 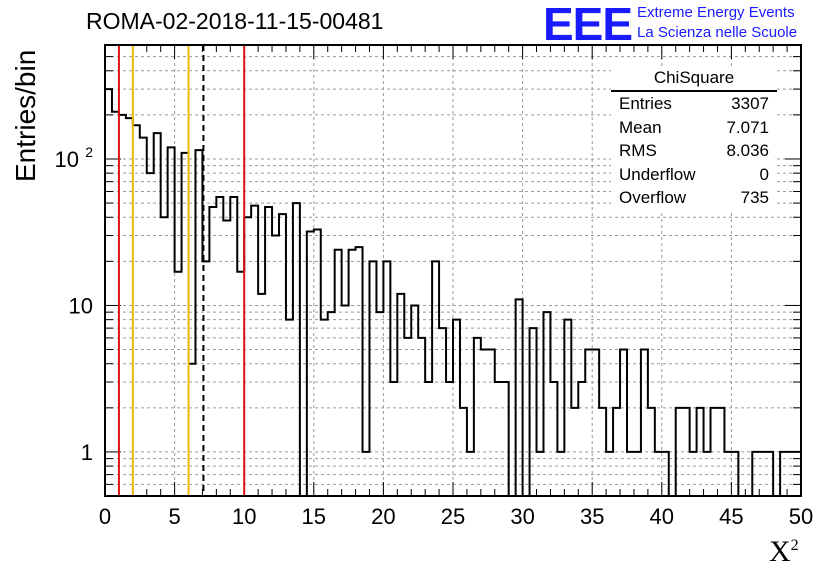 What do you see at coordinates (87, 452) in the screenshot?
I see `y-tick-label: 1` at bounding box center [87, 452].